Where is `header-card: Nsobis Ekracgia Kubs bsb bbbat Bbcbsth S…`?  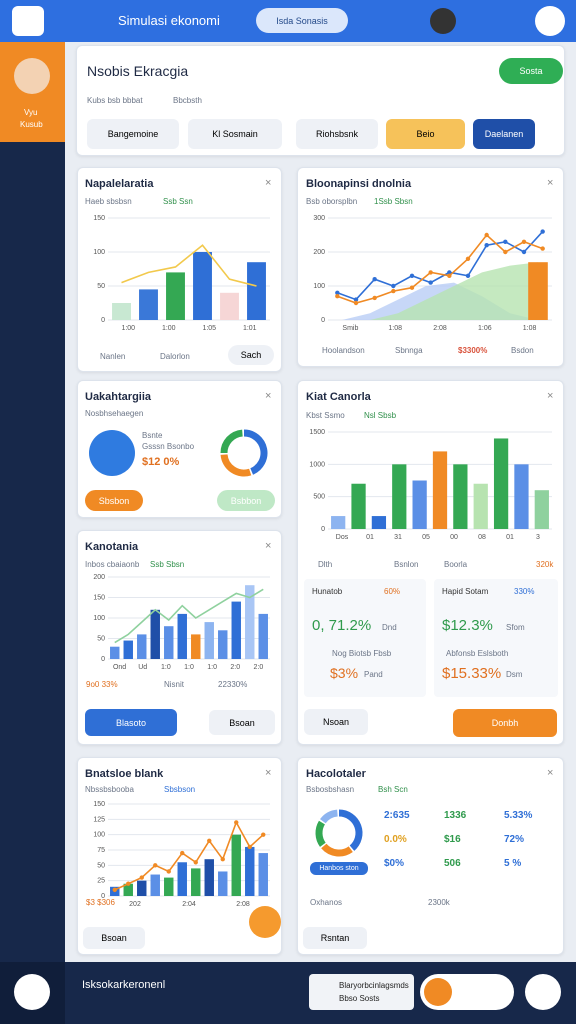
header-card: Nsobis Ekracgia Kubs bsb bbbat Bbcbsth S… is located at coordinates (320, 100).